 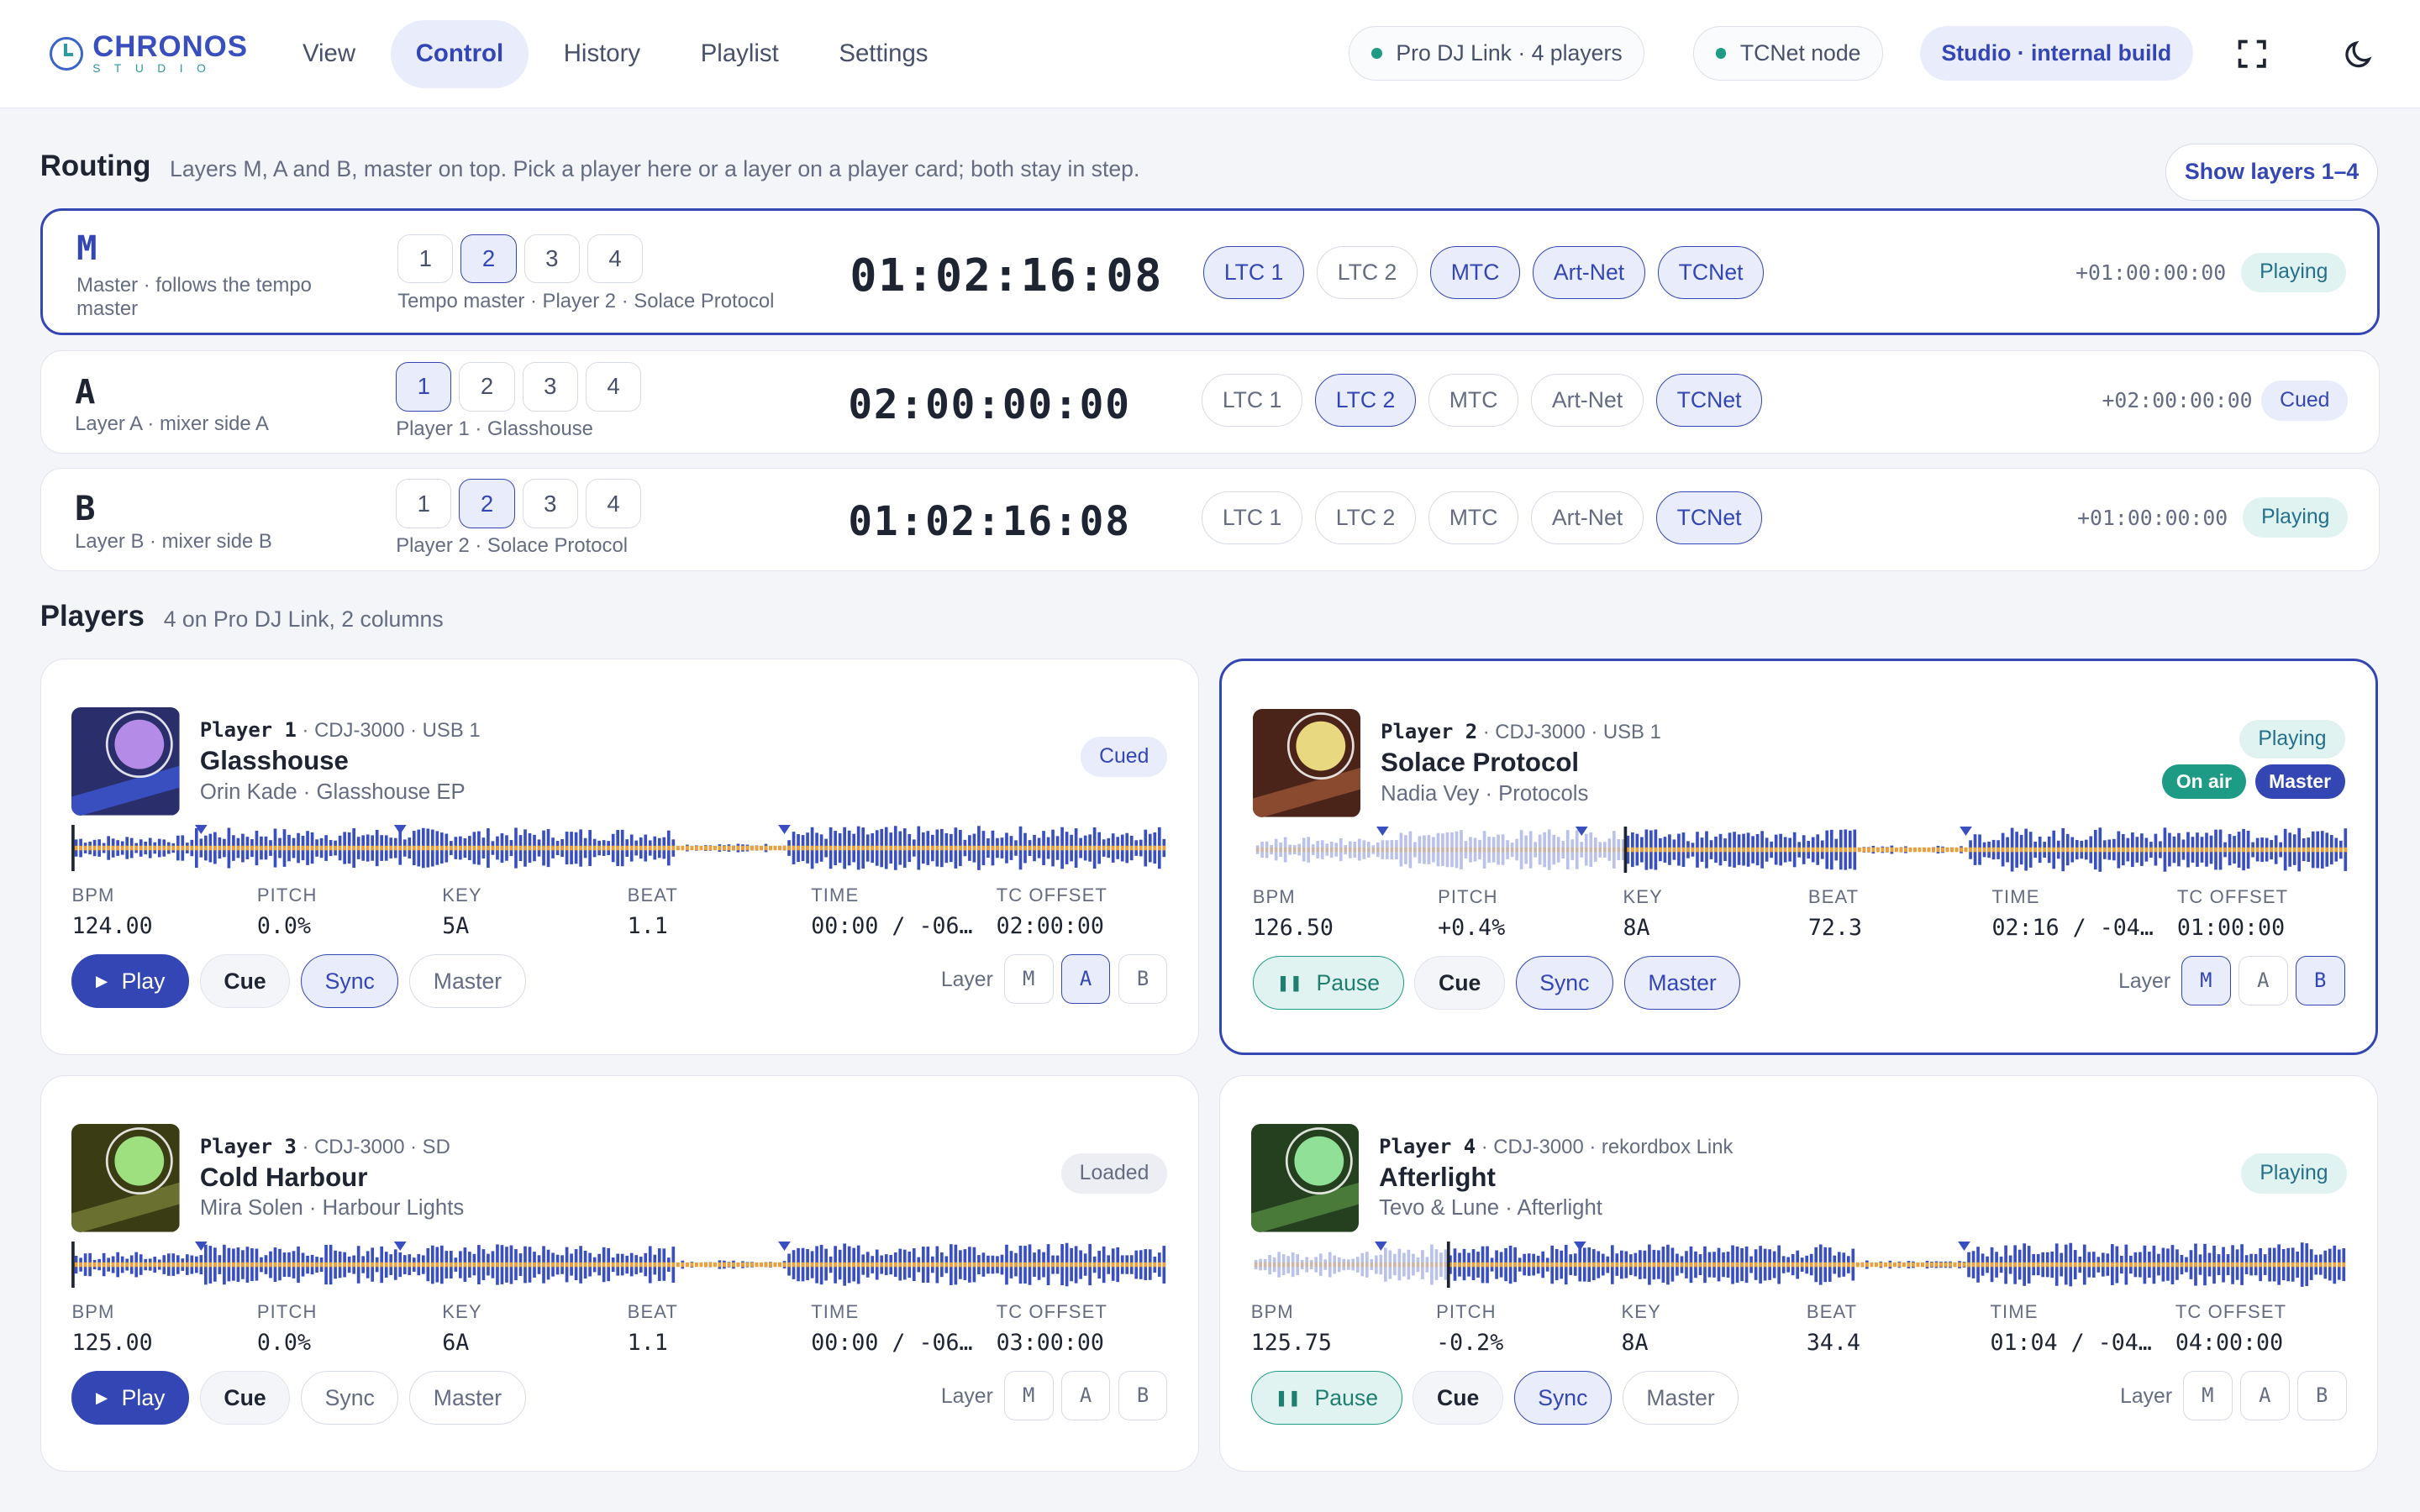 I want to click on app-logo: CHRONOS STUDIO, so click(x=148, y=54).